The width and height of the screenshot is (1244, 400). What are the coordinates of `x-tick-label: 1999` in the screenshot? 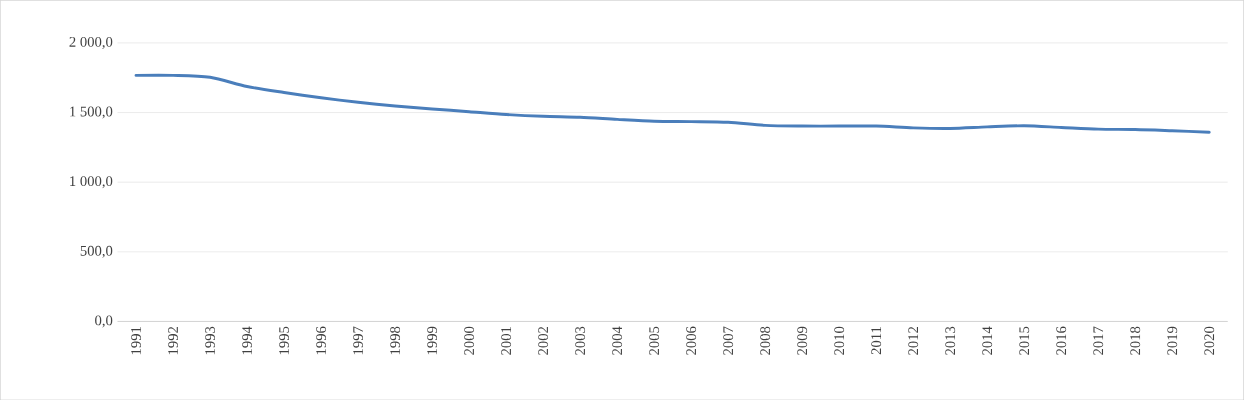 It's located at (432, 340).